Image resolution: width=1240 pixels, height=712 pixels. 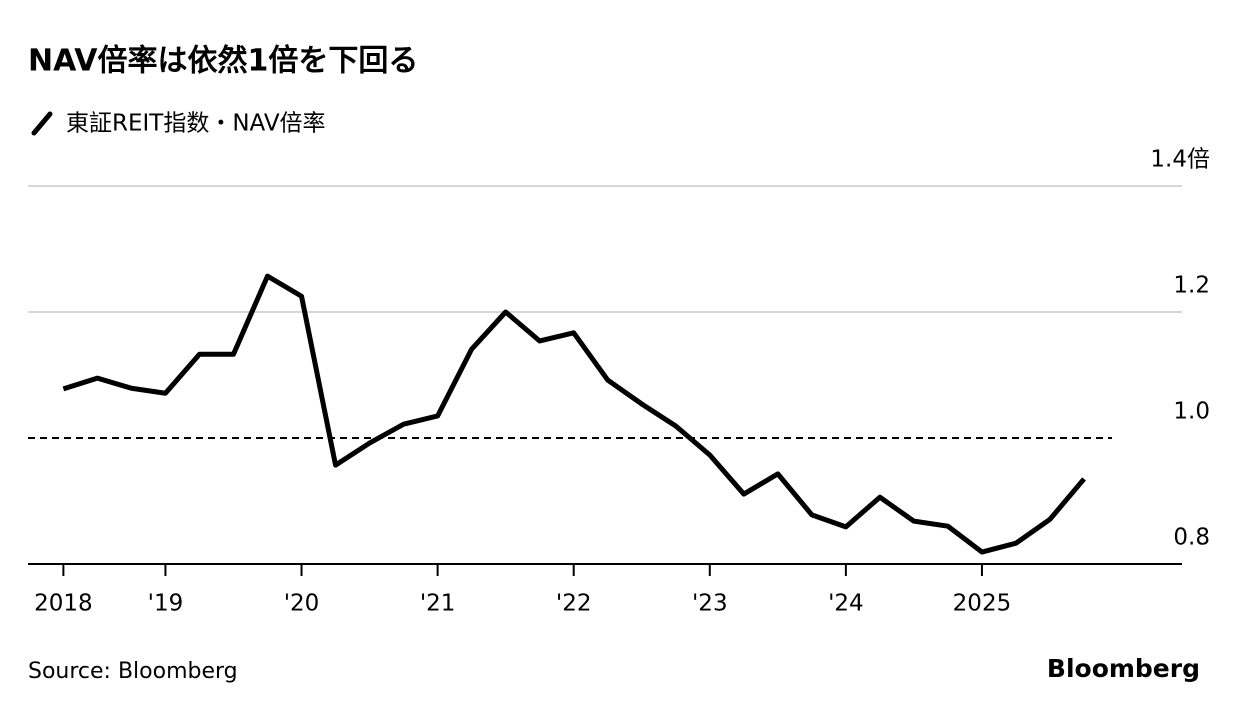 I want to click on y-tick-label: 1.0, so click(x=1191, y=412).